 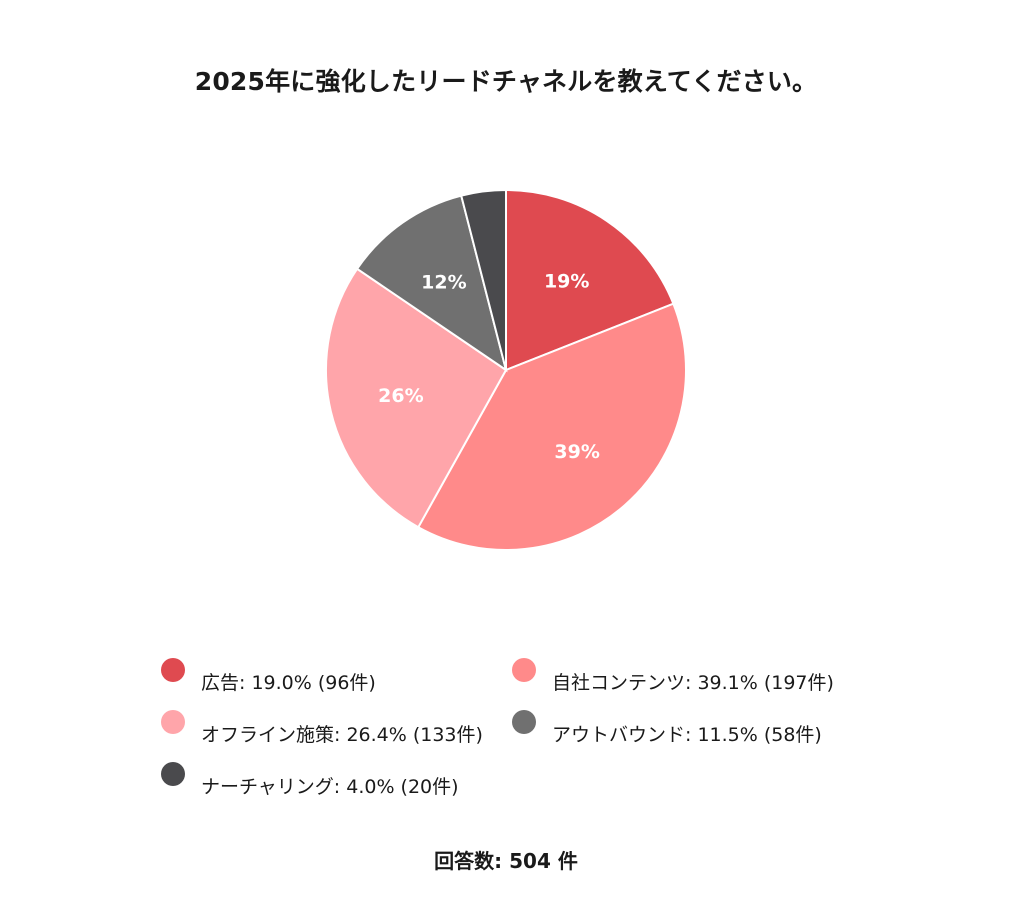 What do you see at coordinates (483, 279) in the screenshot?
I see `pie-slice-nurturing` at bounding box center [483, 279].